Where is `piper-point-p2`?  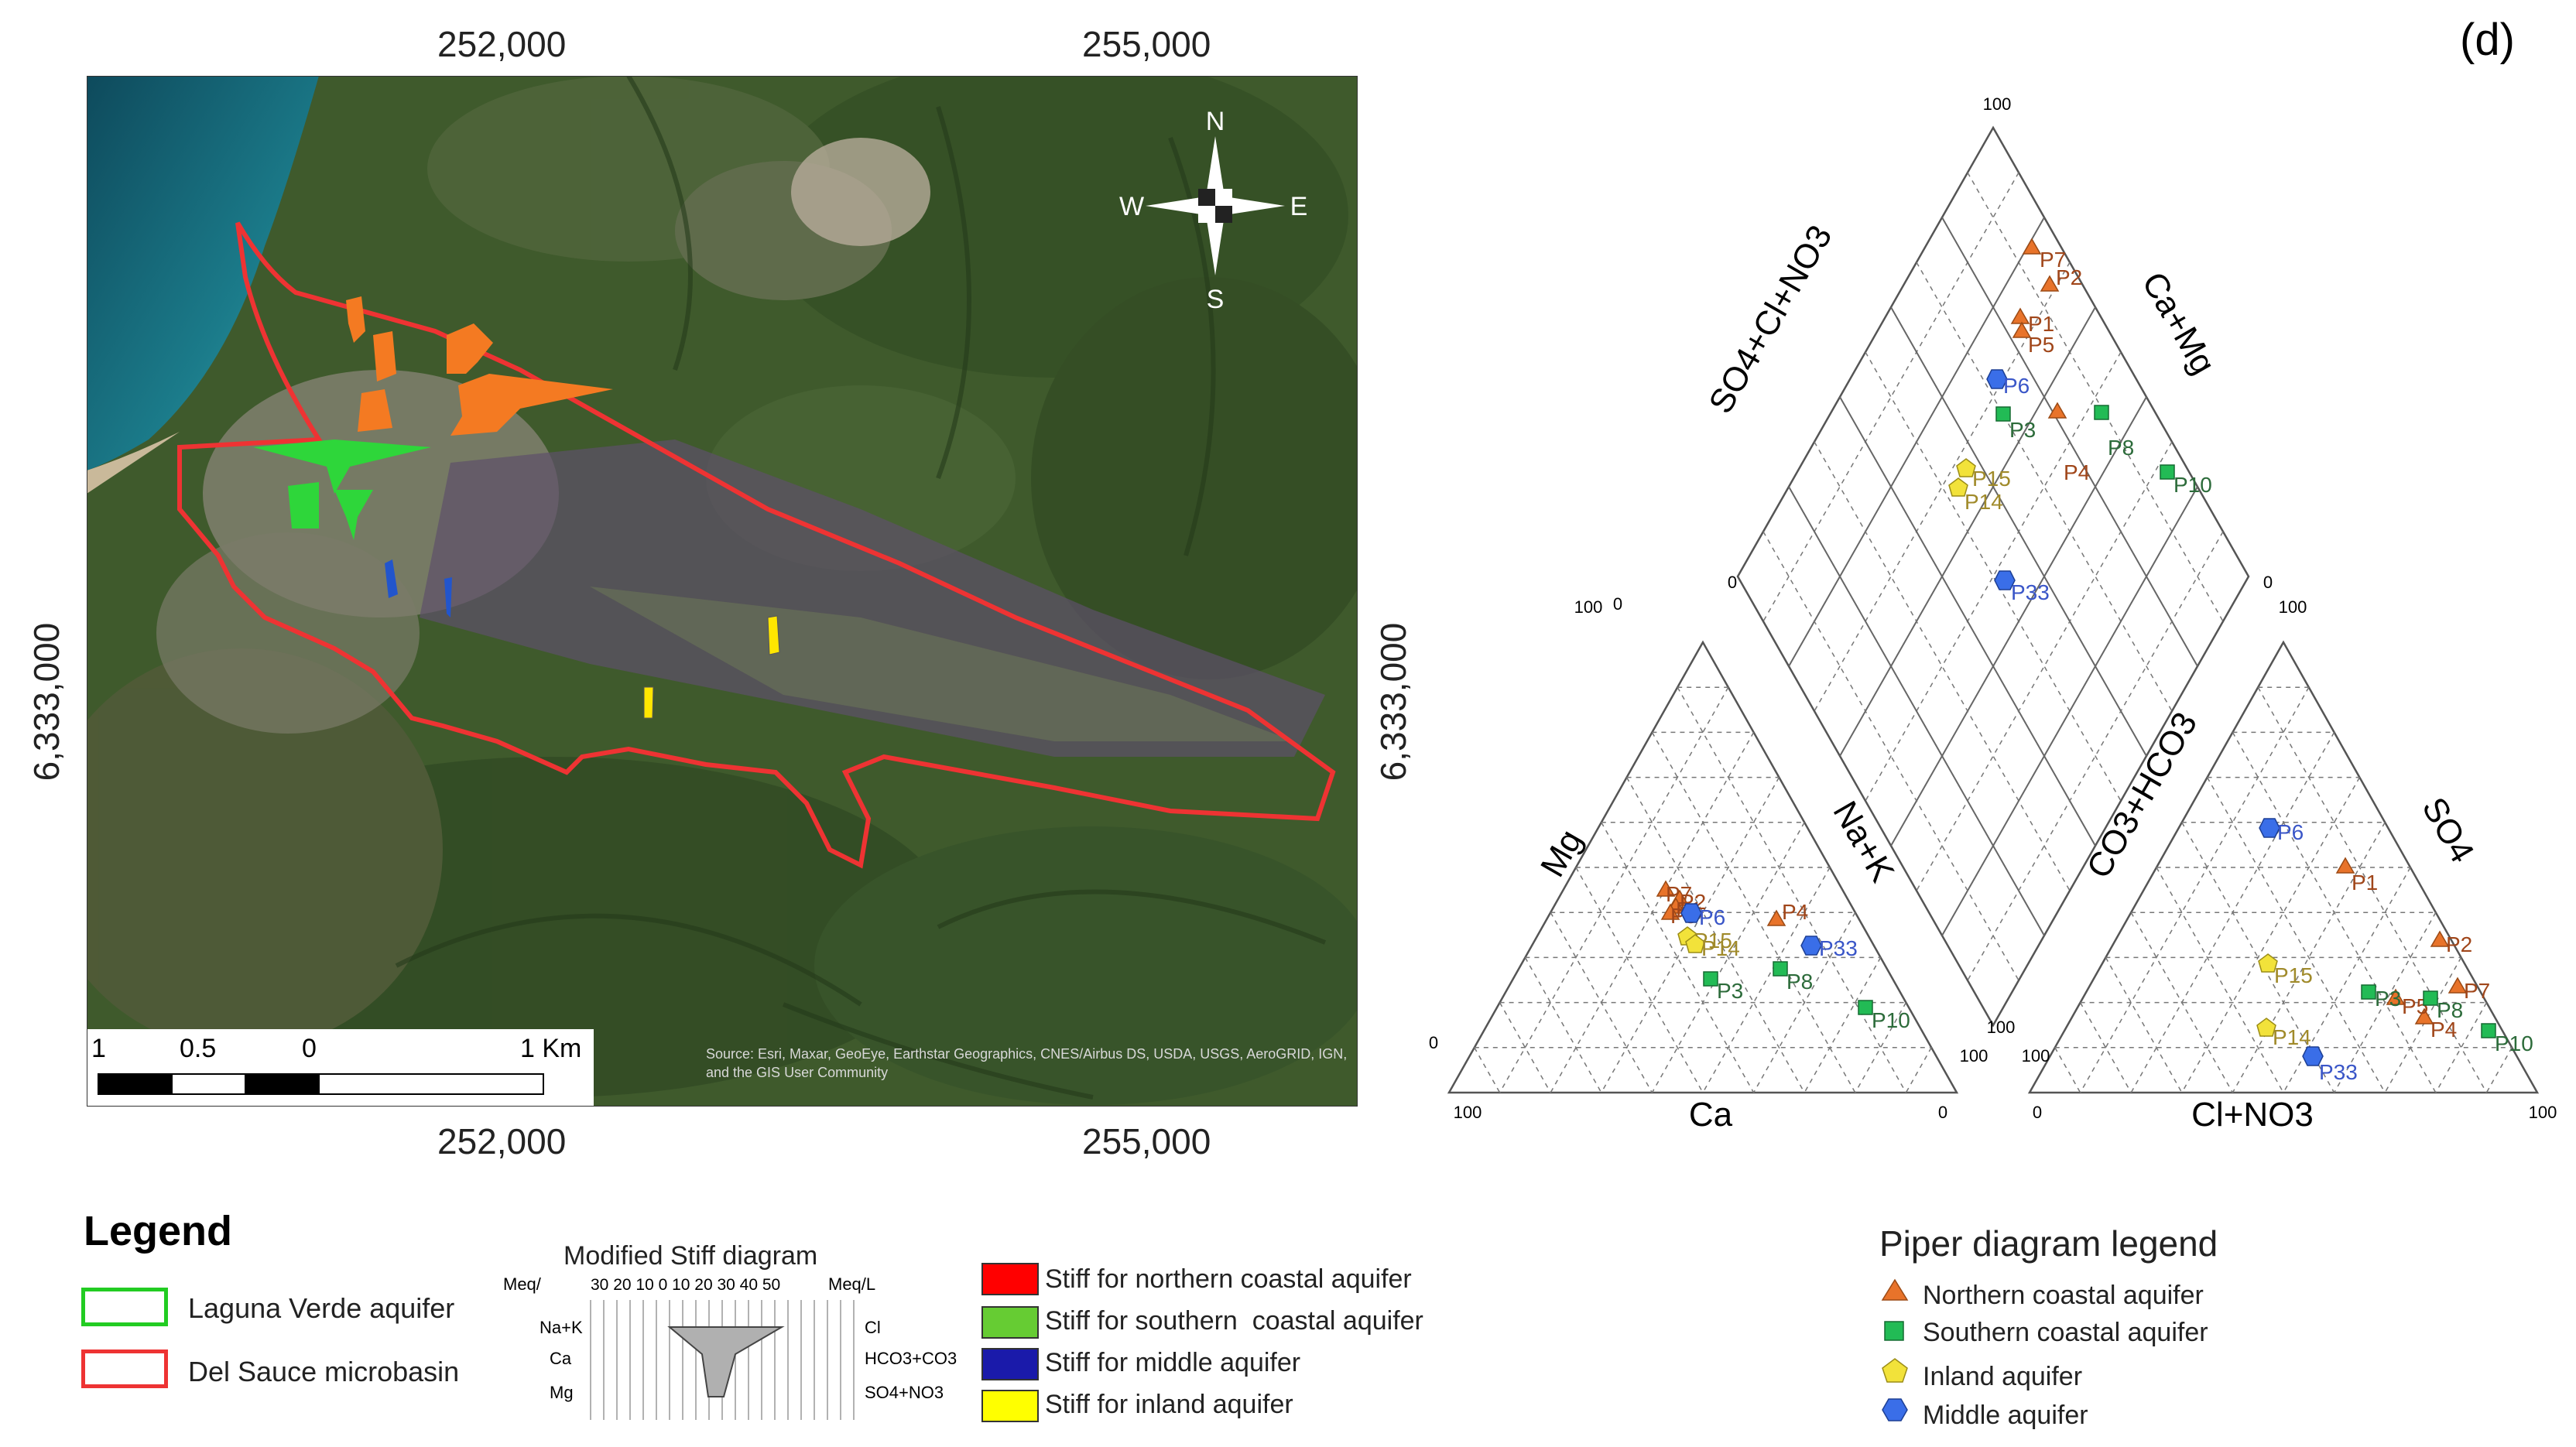 piper-point-p2 is located at coordinates (2050, 283).